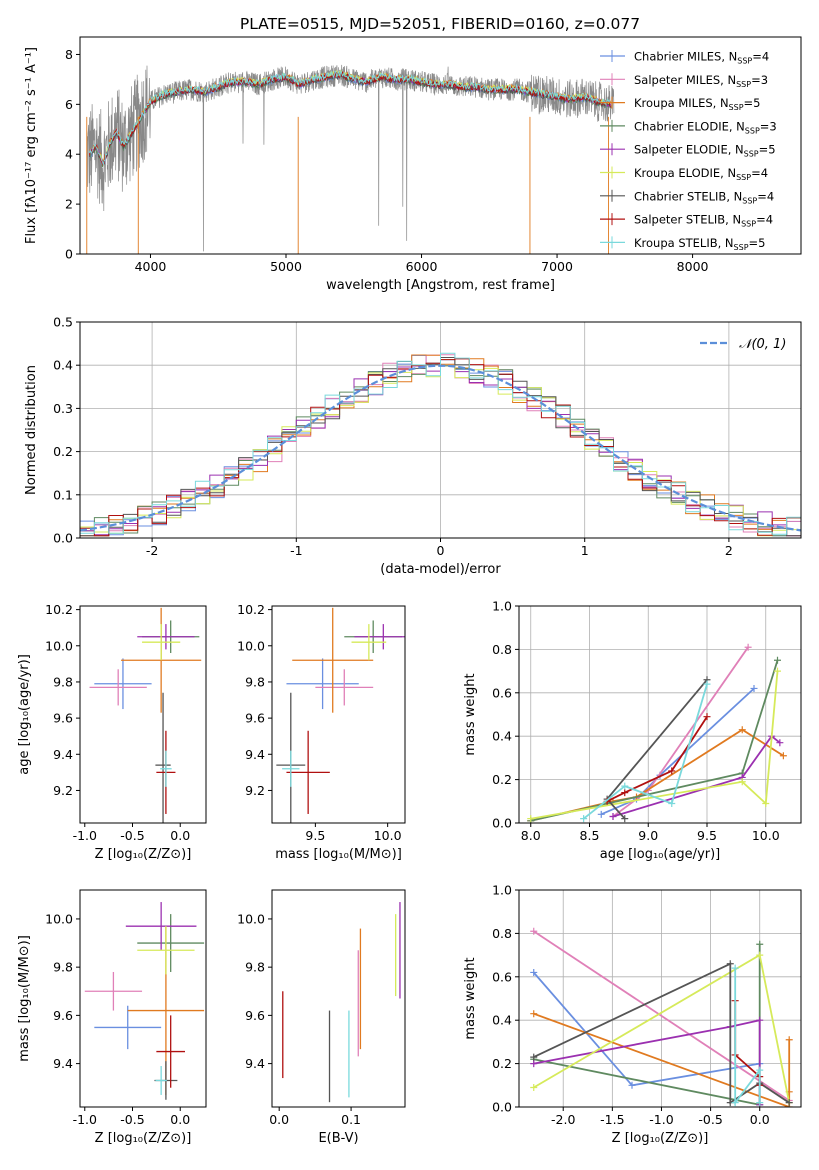 This screenshot has width=819, height=1170. I want to click on x-axis-label: E(B-V), so click(338, 1138).